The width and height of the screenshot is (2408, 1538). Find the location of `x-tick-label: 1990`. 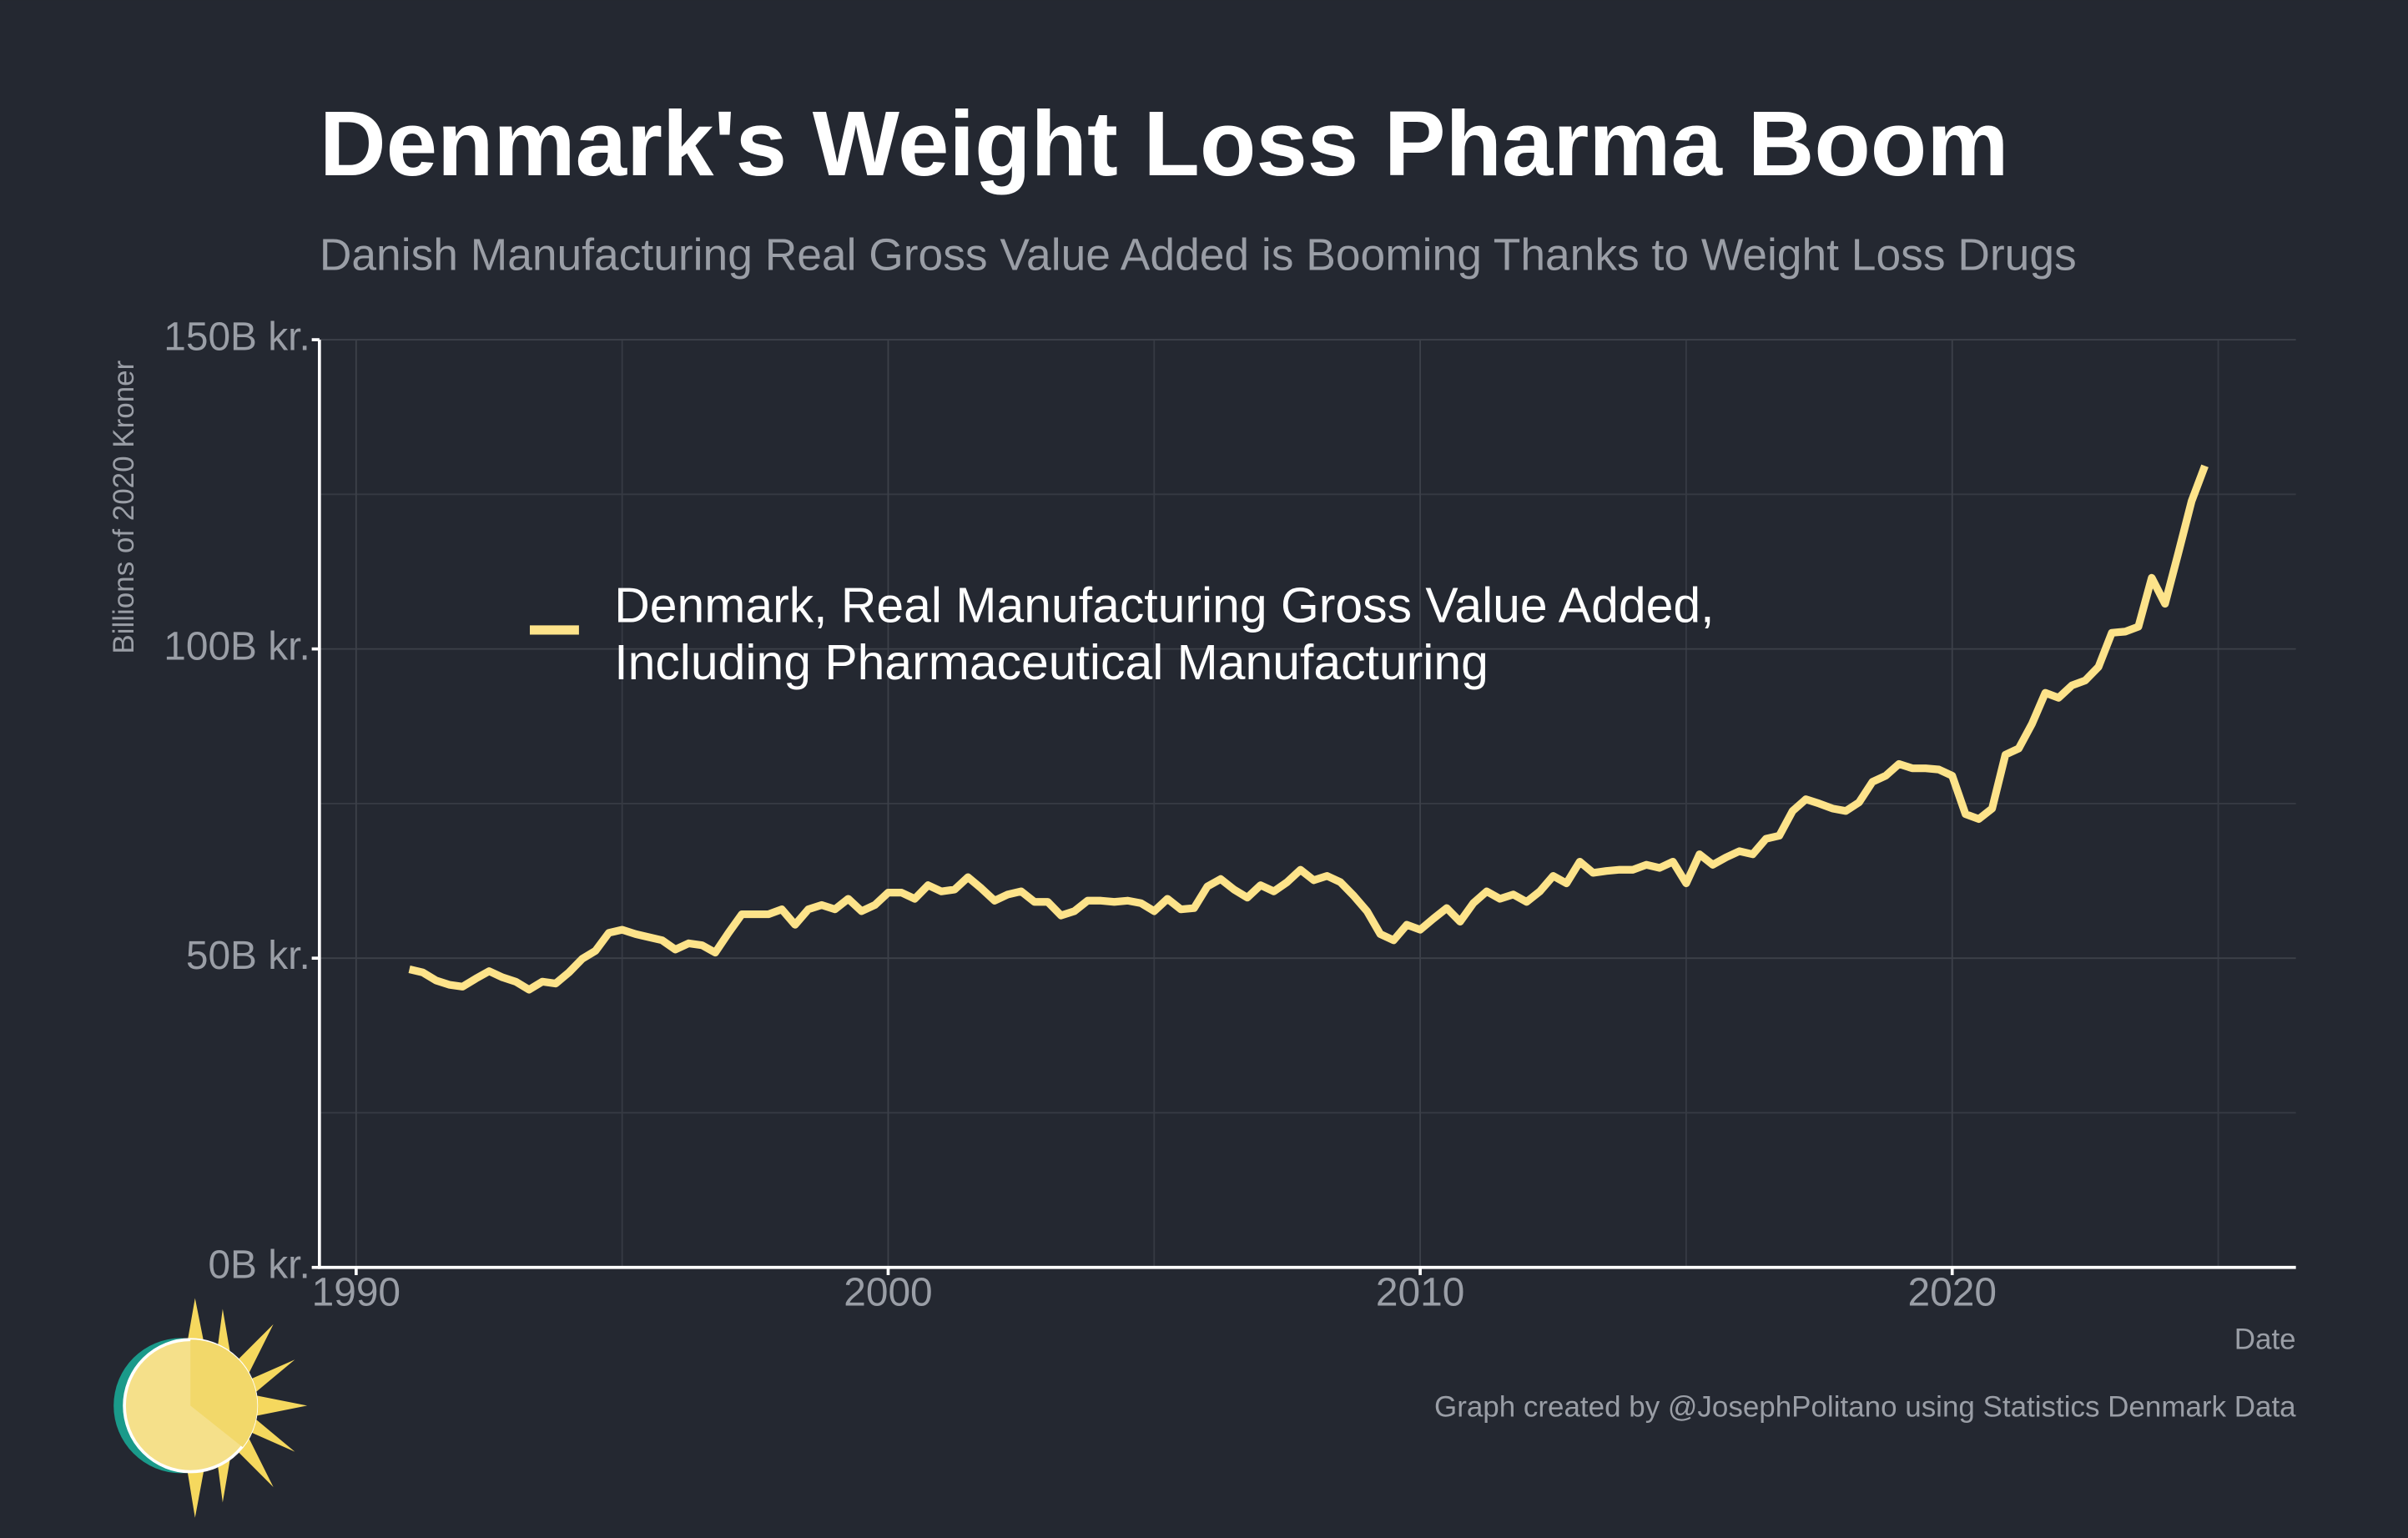

x-tick-label: 1990 is located at coordinates (356, 1293).